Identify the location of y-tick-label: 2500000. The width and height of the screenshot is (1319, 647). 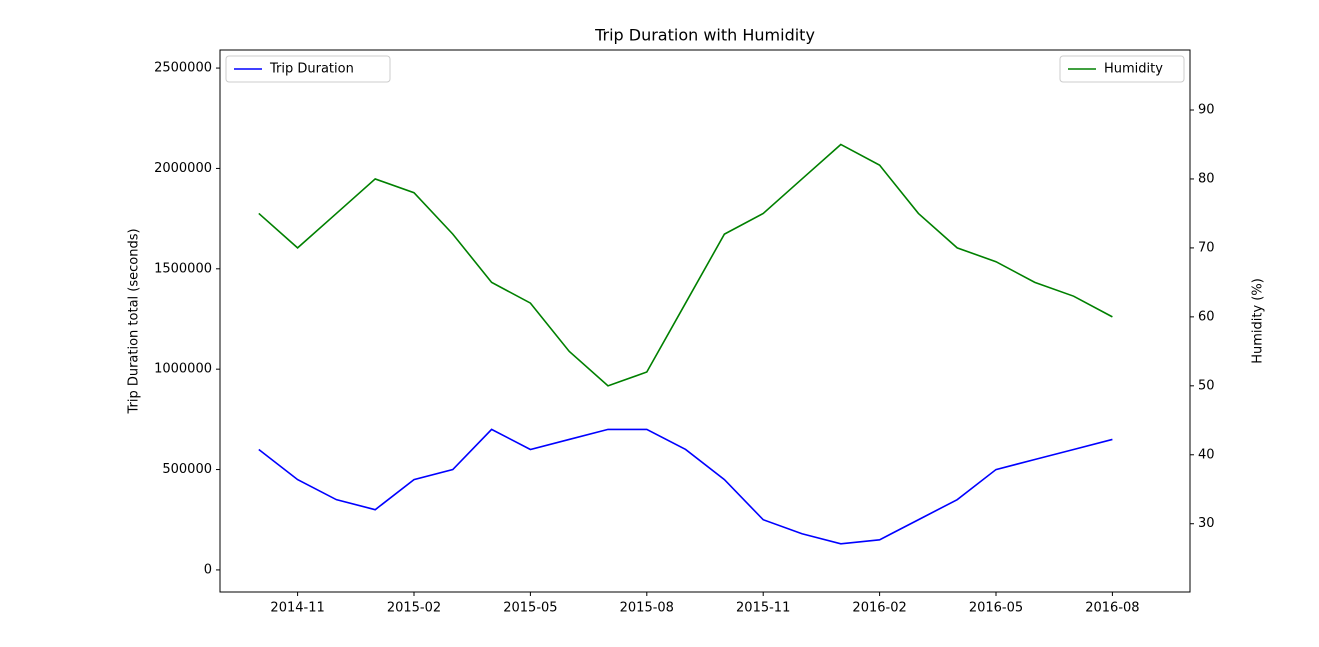
(183, 68).